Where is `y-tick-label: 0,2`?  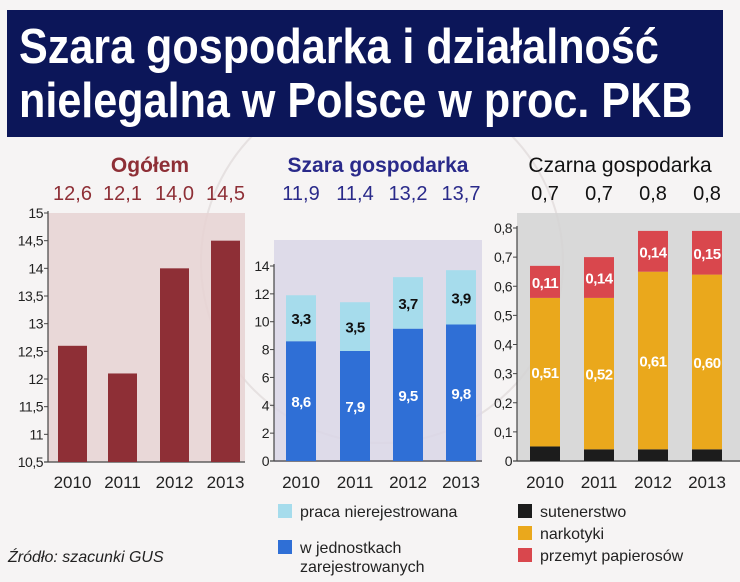
y-tick-label: 0,2 is located at coordinates (503, 403).